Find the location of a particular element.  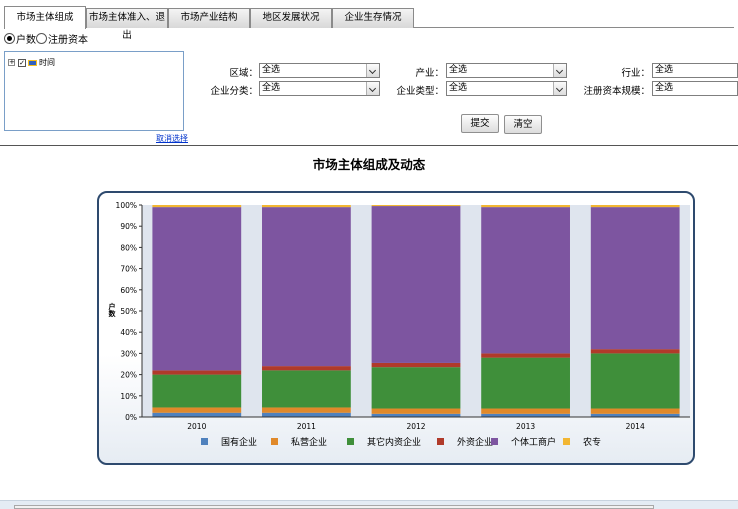

folder-icon is located at coordinates (32, 62).